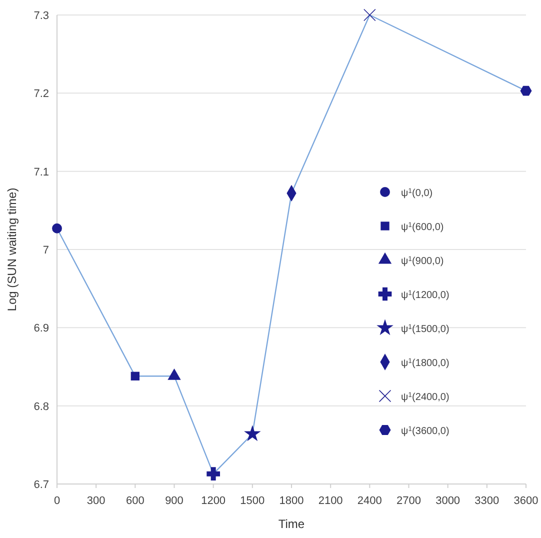 The height and width of the screenshot is (538, 541). Describe the element at coordinates (12, 250) in the screenshot. I see `y-axis-title: Log (SUN waiting time)` at that location.